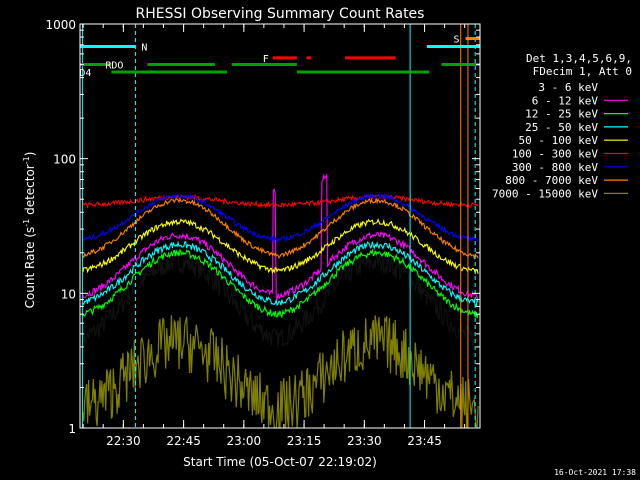 The height and width of the screenshot is (480, 640). Describe the element at coordinates (114, 66) in the screenshot. I see `status-label-rdo: RDO` at that location.